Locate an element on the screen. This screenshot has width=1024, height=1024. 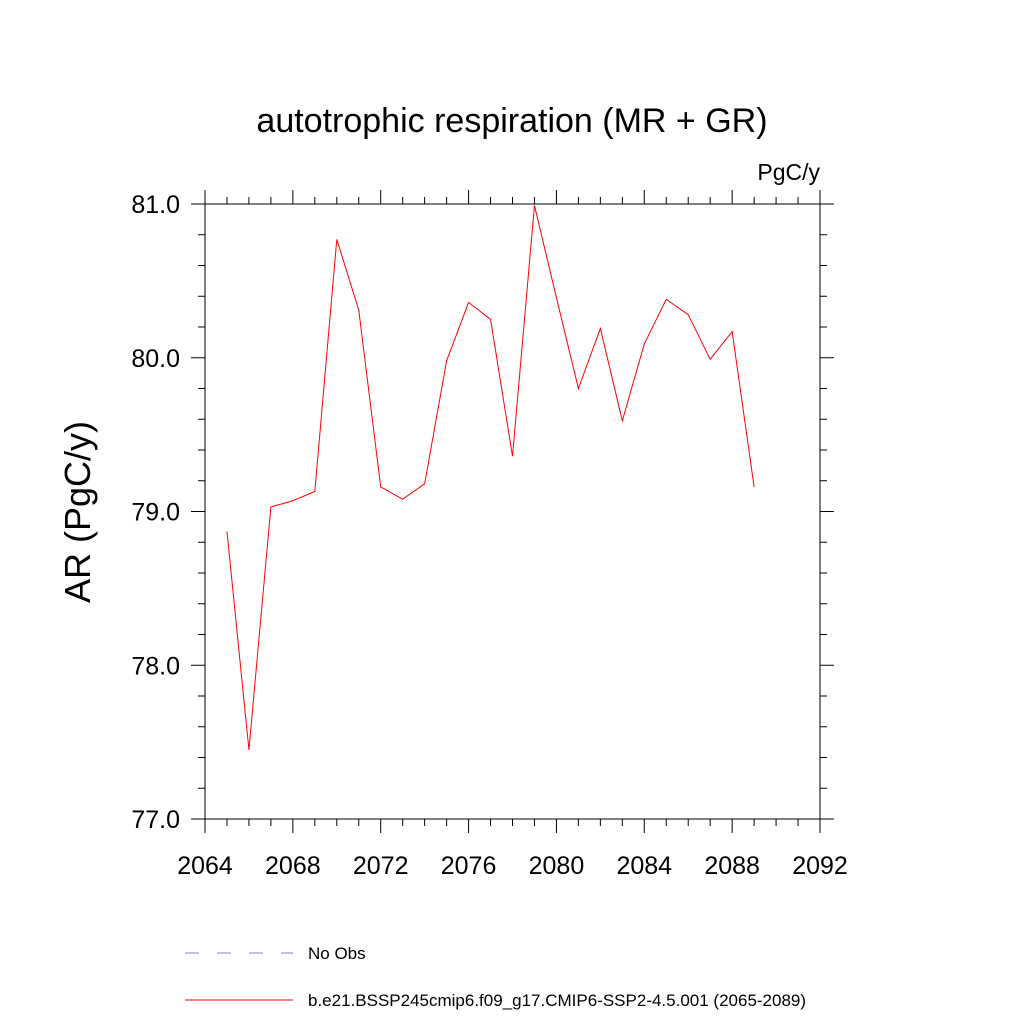
units-label: PgC/y is located at coordinates (788, 172).